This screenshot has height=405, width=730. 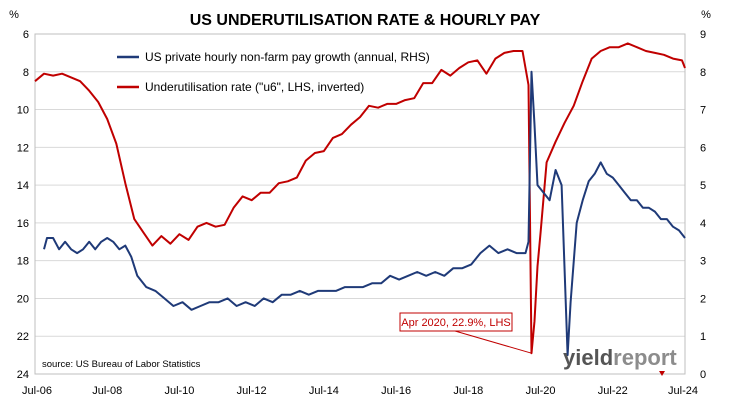 I want to click on x-tick-label: Jul-12, so click(x=252, y=391).